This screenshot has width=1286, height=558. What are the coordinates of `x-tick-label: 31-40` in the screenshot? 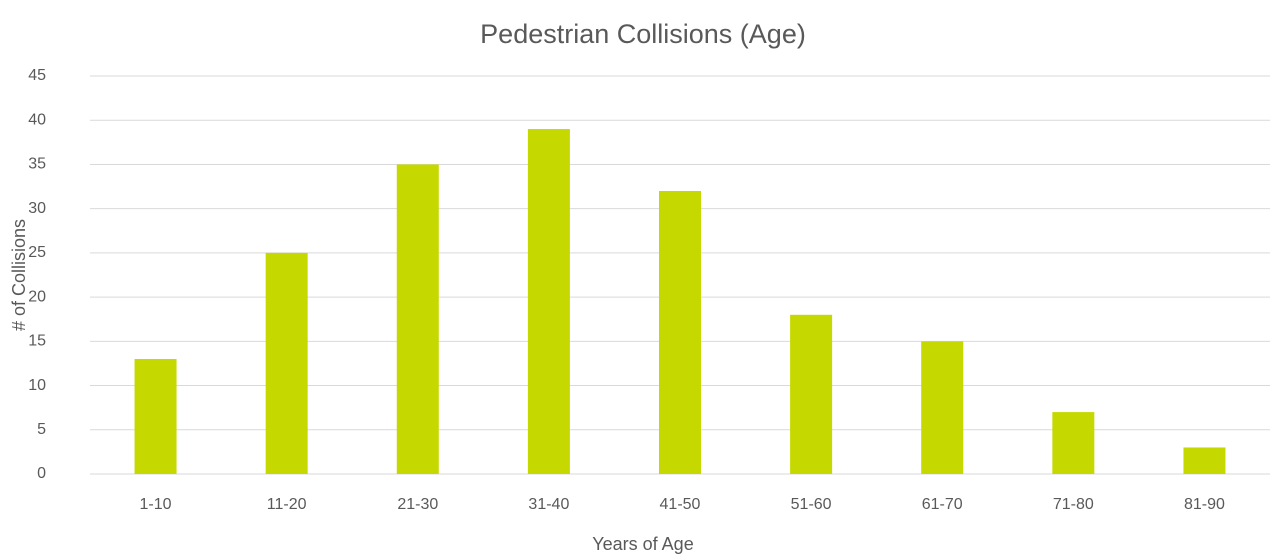 It's located at (548, 504).